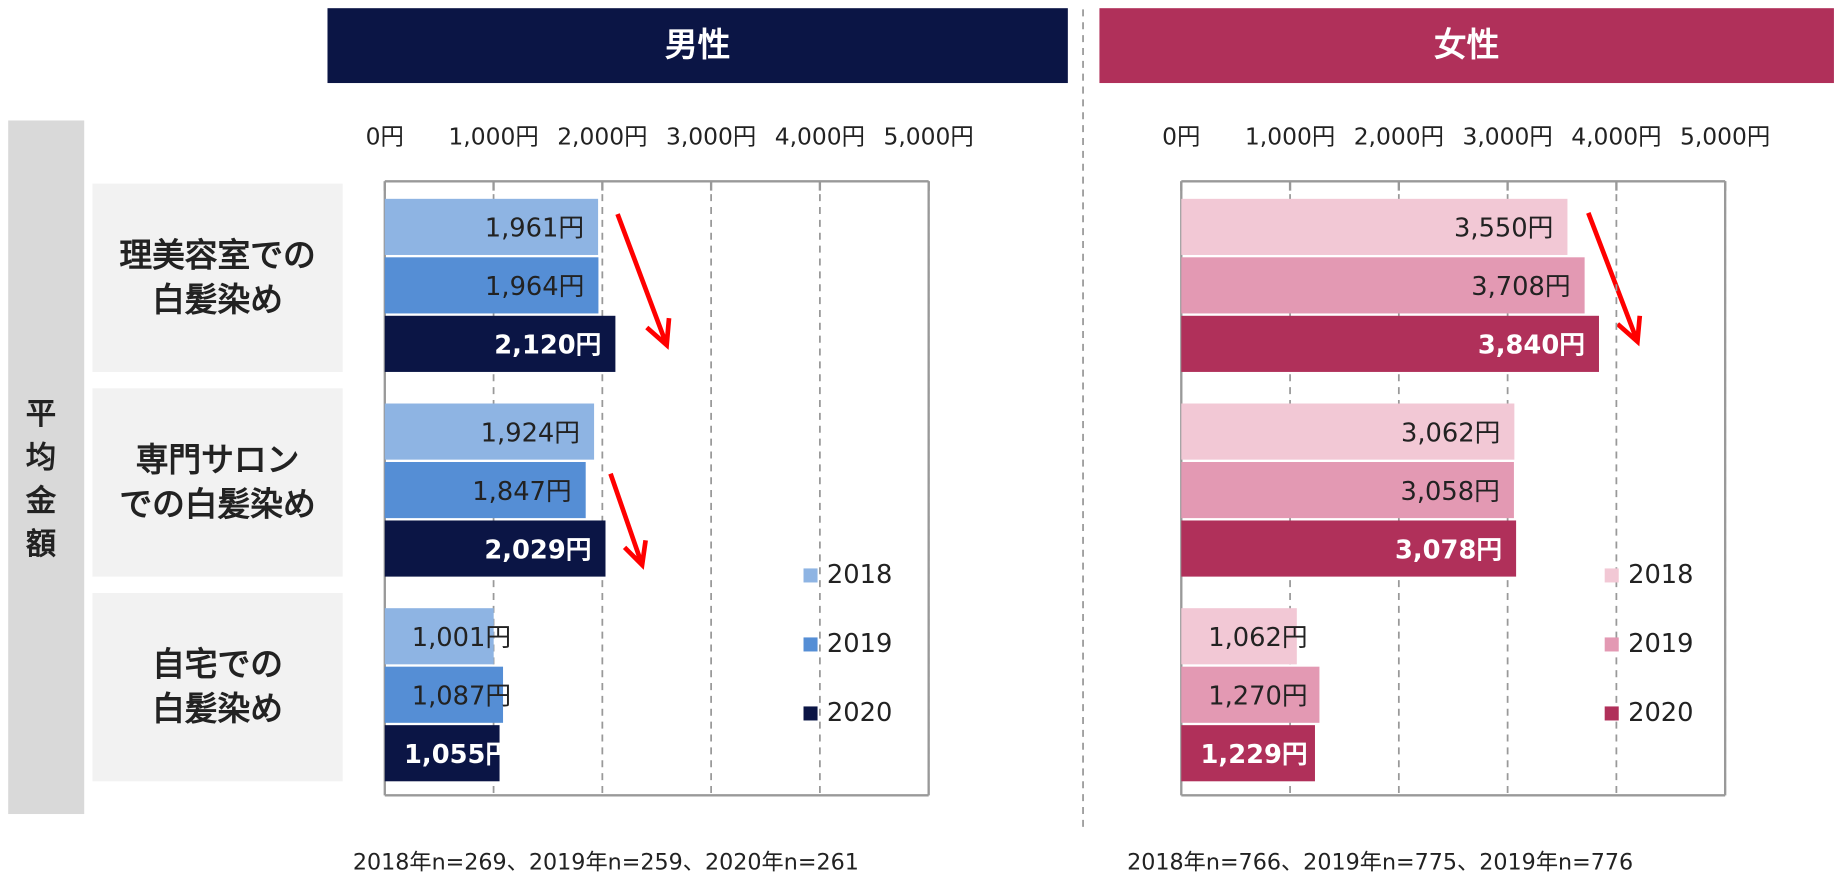 The width and height of the screenshot is (1834, 872). What do you see at coordinates (217, 504) in the screenshot?
I see `category-label: での白髪染め` at bounding box center [217, 504].